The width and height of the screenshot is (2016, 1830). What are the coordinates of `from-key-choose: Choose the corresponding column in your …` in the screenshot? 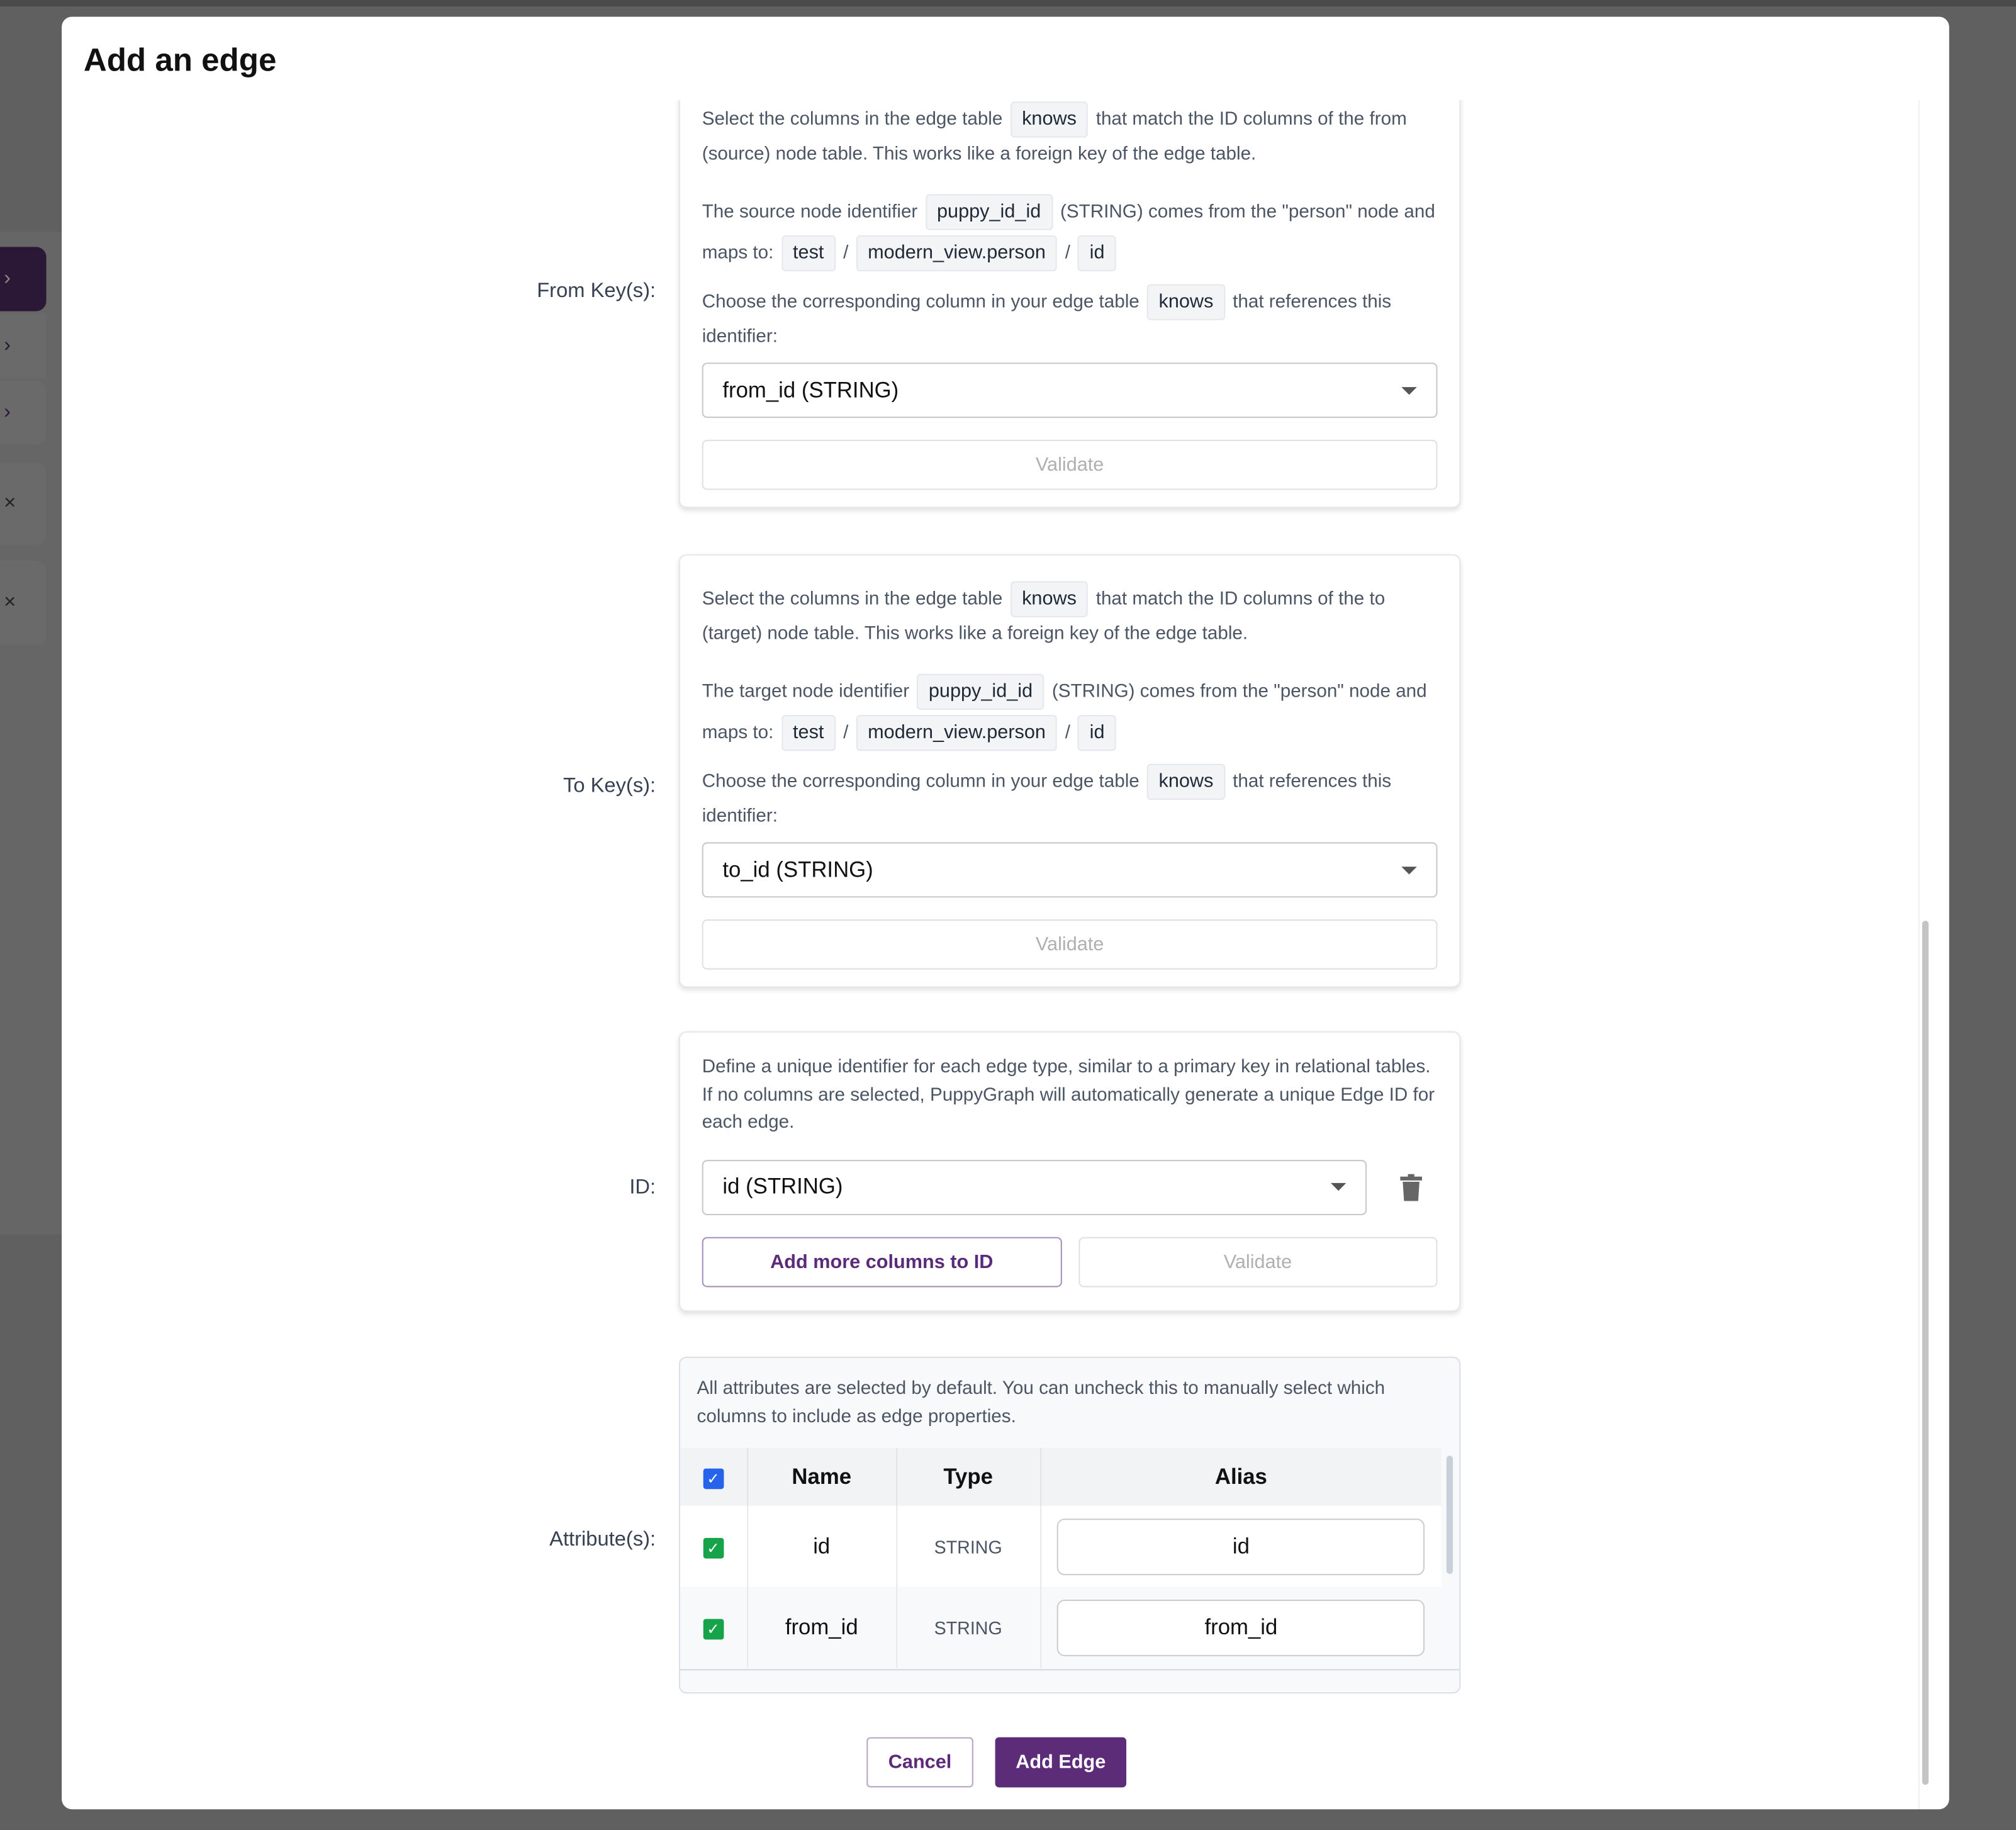 It's located at (1070, 319).